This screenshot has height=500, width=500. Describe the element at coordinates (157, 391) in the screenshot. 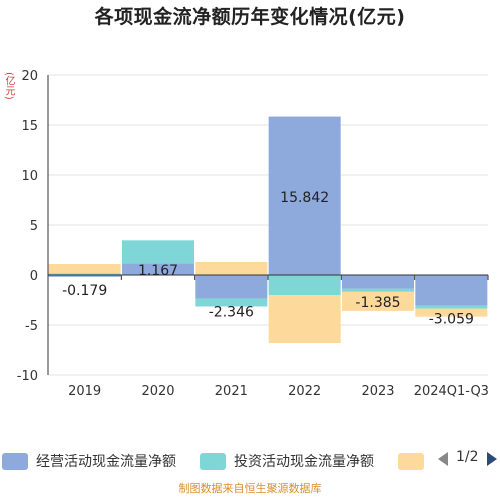

I see `x-tick-label: 2020` at that location.